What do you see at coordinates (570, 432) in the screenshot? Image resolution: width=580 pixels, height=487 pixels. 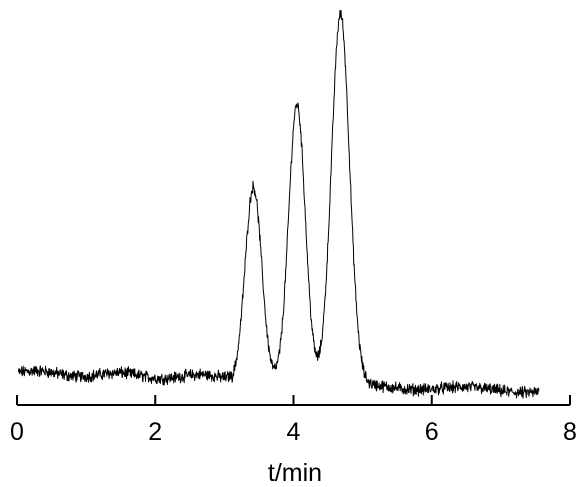 I see `x-tick-label-8: 8` at bounding box center [570, 432].